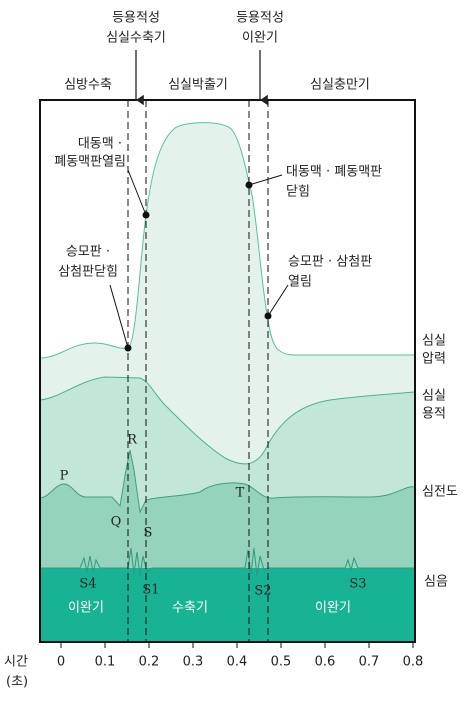 The height and width of the screenshot is (702, 469). What do you see at coordinates (260, 38) in the screenshot?
I see `top-label: 이완기` at bounding box center [260, 38].